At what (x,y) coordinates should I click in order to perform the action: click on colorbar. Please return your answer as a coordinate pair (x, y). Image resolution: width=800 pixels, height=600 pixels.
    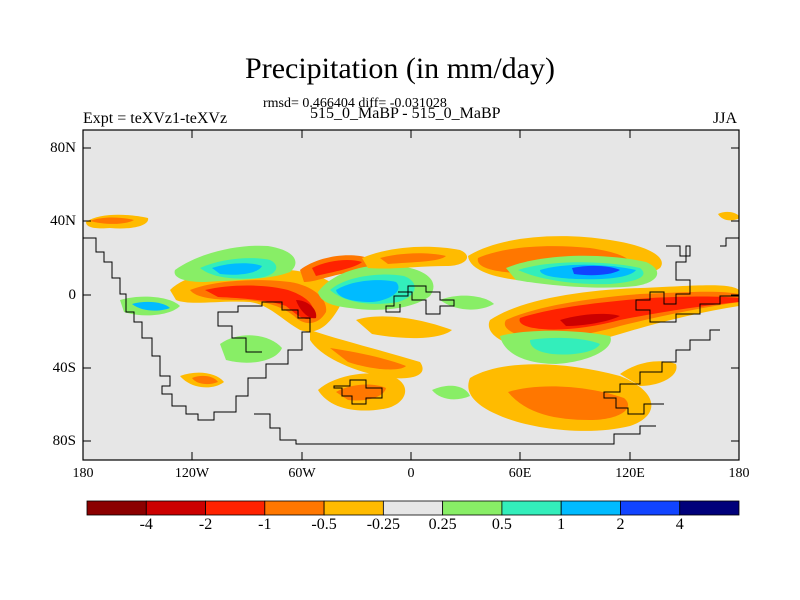
    Looking at the image, I should click on (413, 508).